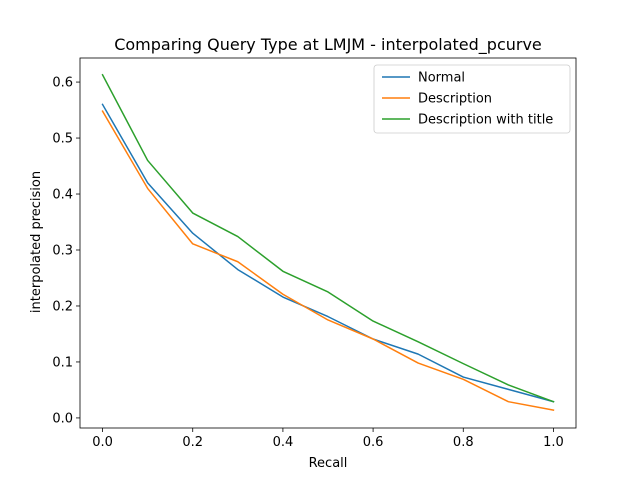  Describe the element at coordinates (102, 442) in the screenshot. I see `x-tick-label: 0.0` at that location.